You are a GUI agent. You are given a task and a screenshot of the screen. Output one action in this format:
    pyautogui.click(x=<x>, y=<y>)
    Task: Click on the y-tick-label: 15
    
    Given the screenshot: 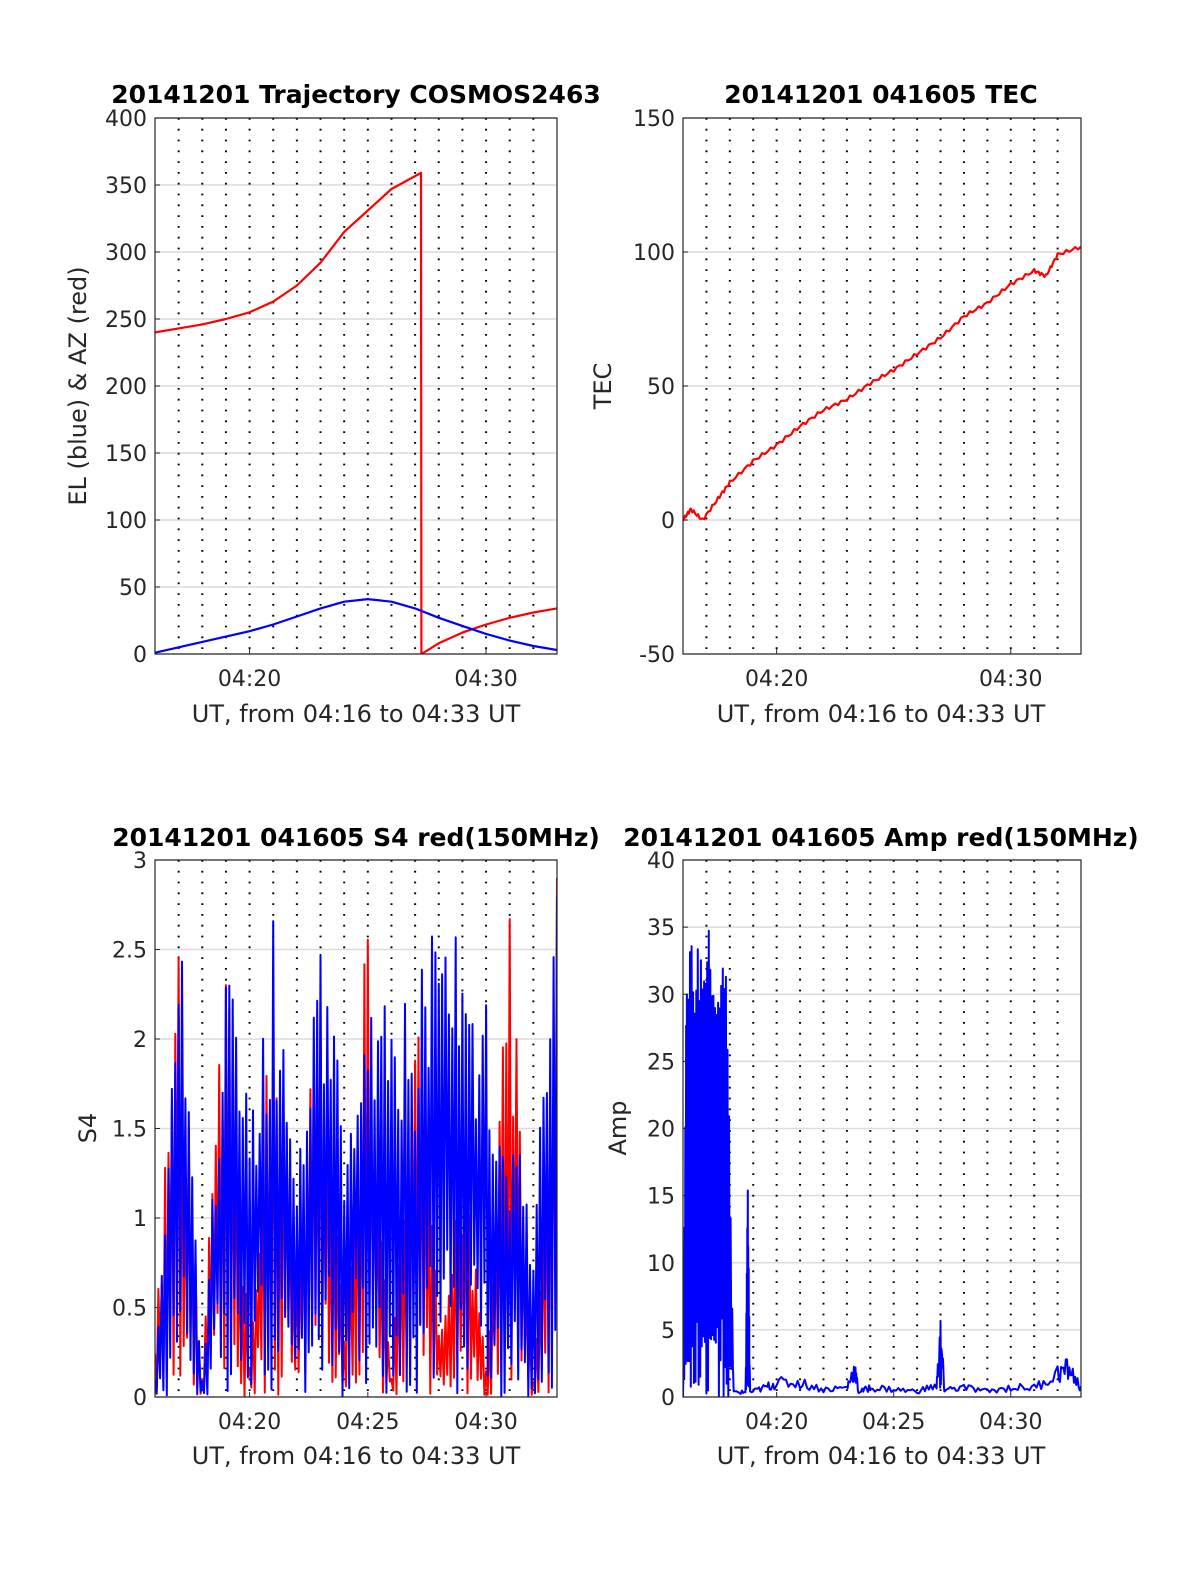 What is the action you would take?
    pyautogui.click(x=661, y=1197)
    